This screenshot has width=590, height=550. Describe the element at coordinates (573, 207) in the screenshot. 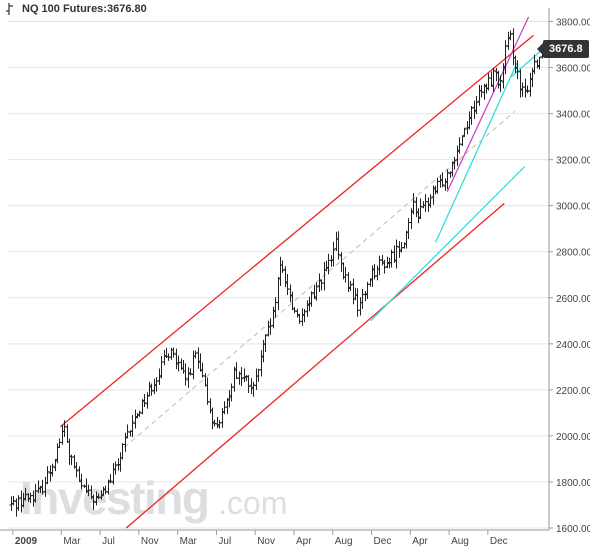

I see `y-tick-label: 3000.00` at that location.